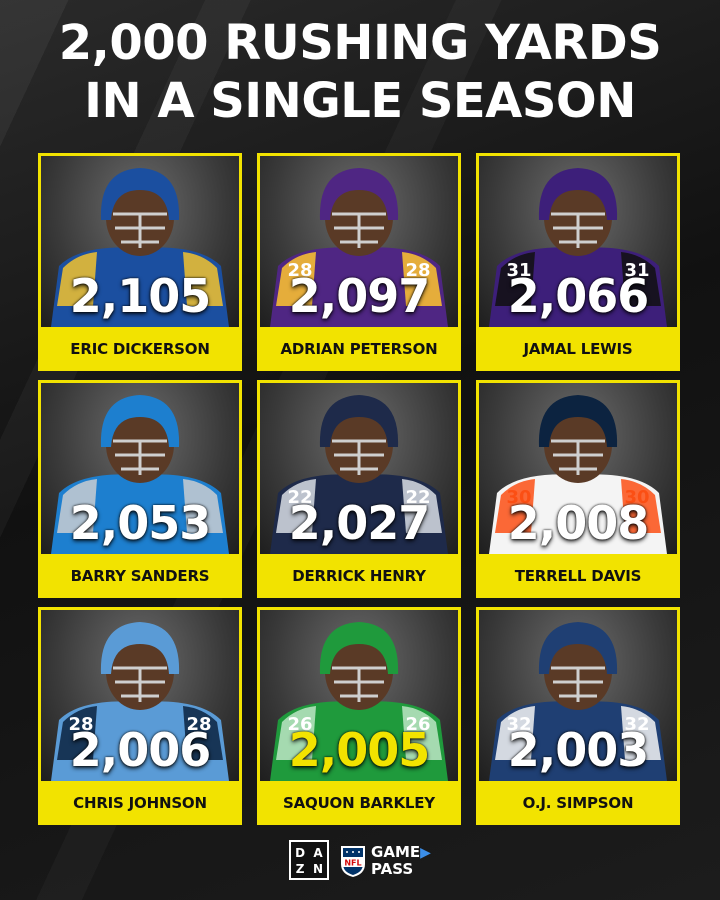 The image size is (720, 900). Describe the element at coordinates (359, 296) in the screenshot. I see `rushing-yards: 2,097` at that location.